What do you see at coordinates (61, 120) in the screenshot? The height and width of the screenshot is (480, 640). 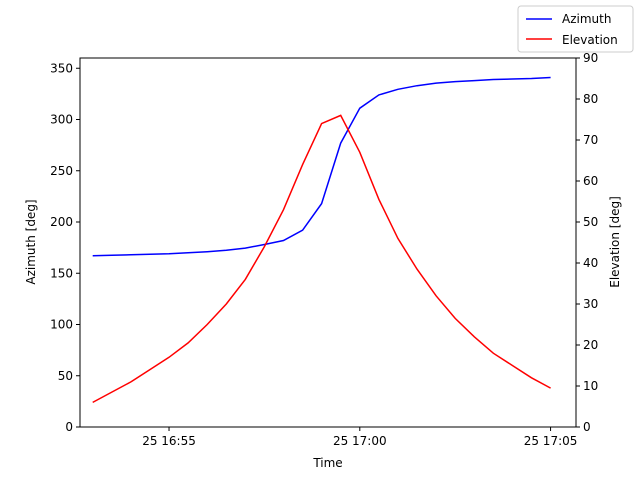 I see `y-left-tick-label: 300` at bounding box center [61, 120].